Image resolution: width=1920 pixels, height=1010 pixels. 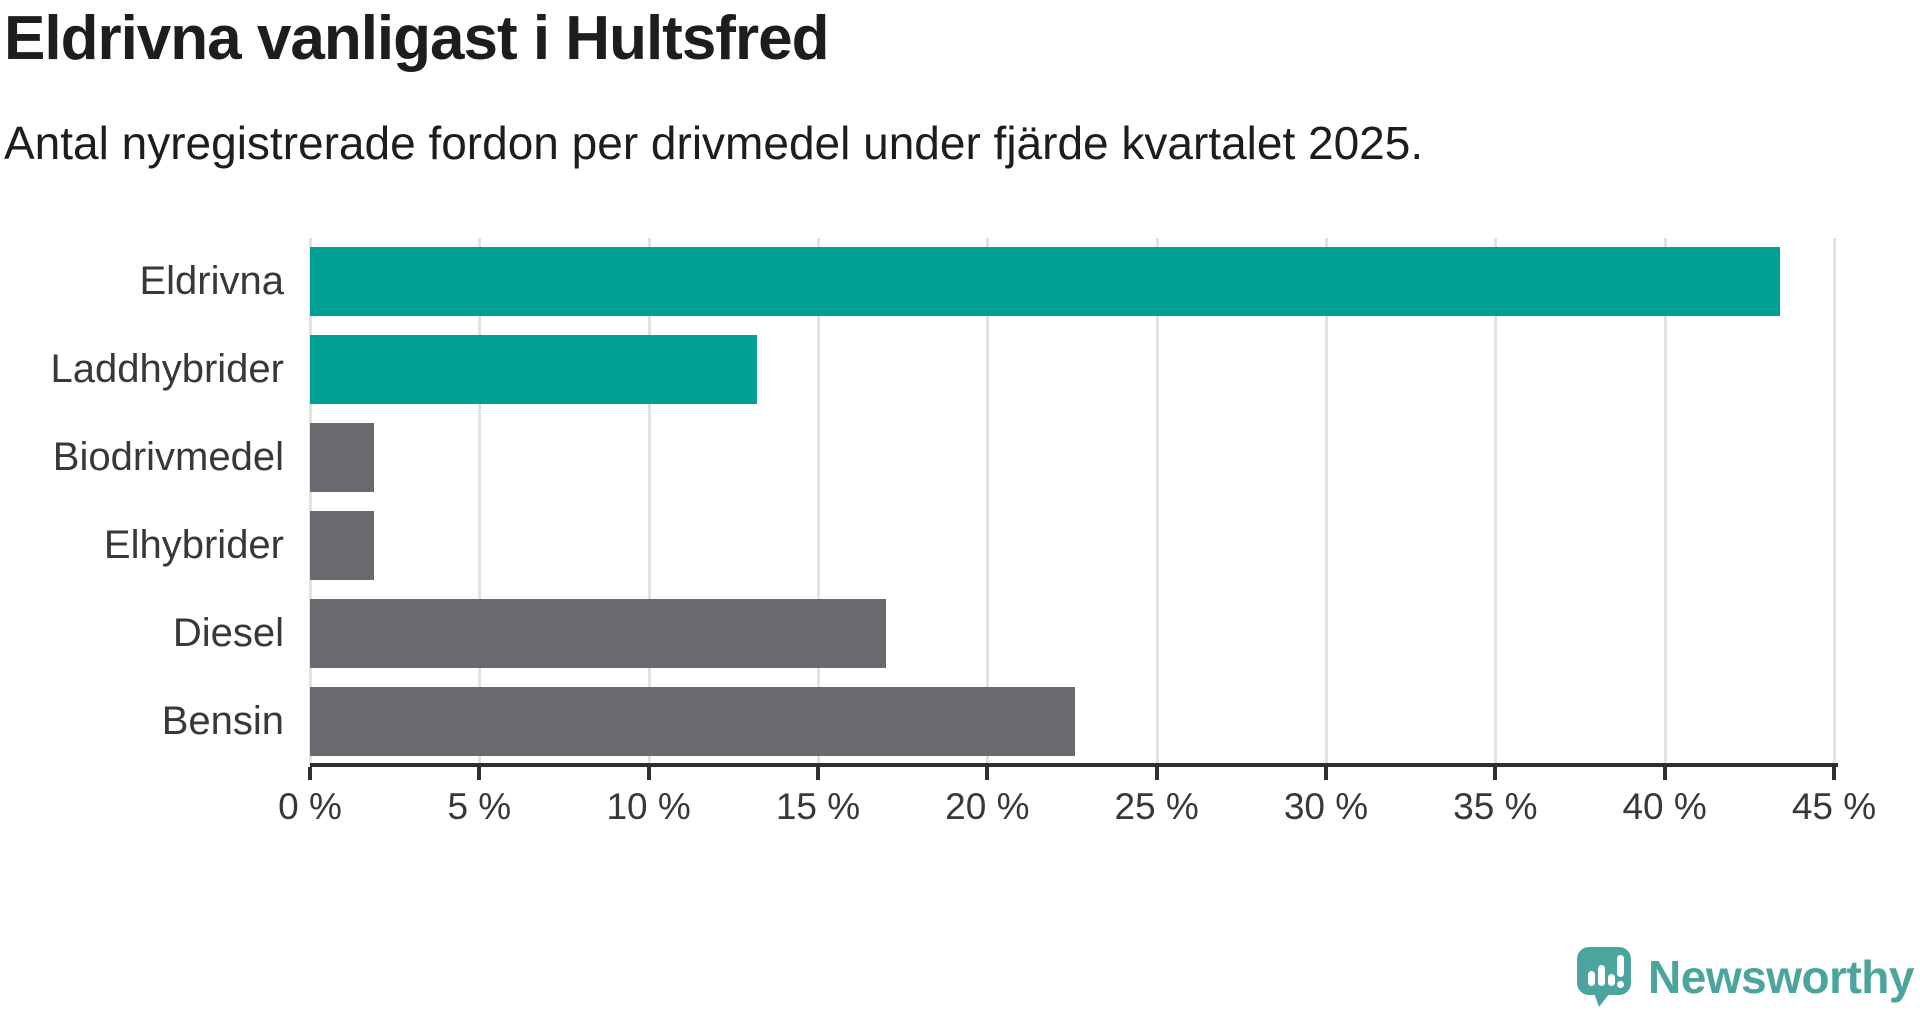 I want to click on chart-title: Eldrivna vanligast i Hultsfred, so click(x=416, y=38).